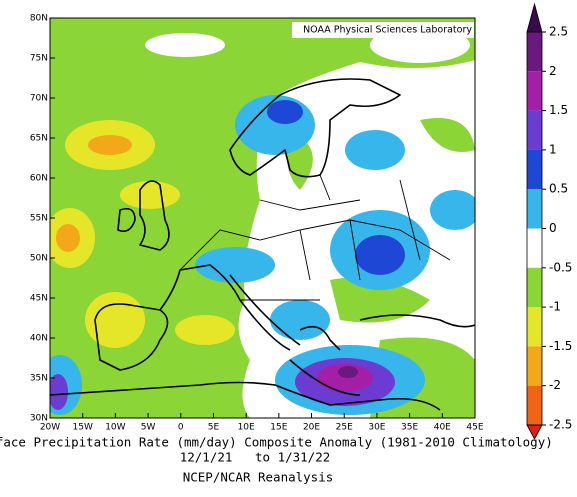 This screenshot has width=577, height=497. Describe the element at coordinates (39, 19) in the screenshot. I see `lat-label: 80N` at that location.